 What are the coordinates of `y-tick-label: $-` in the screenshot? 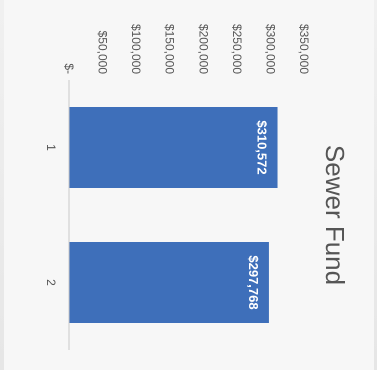 It's located at (69, 68).